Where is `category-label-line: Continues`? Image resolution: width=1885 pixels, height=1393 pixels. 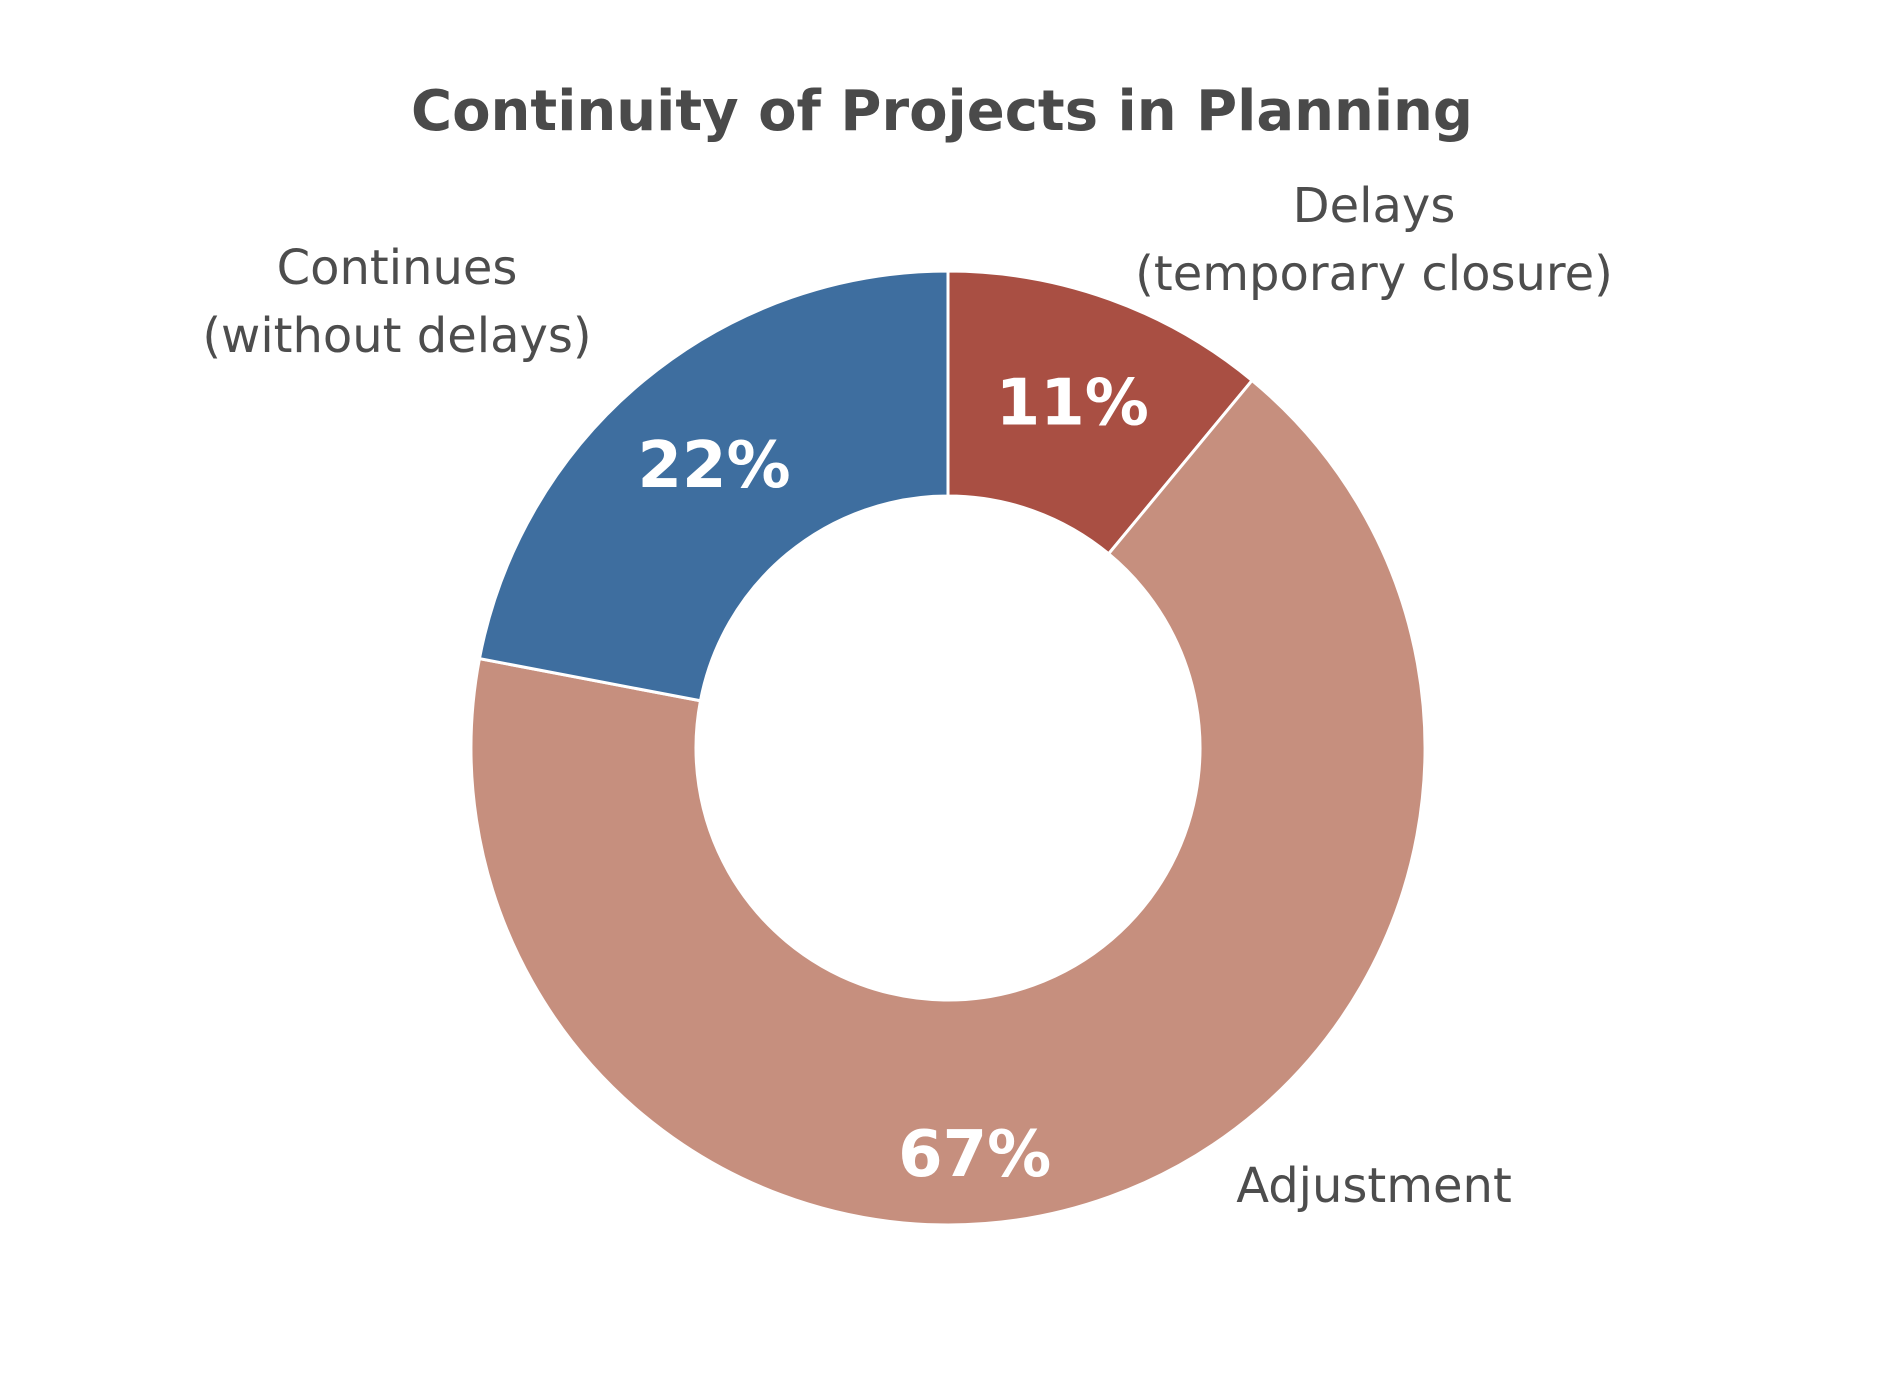
category-label-line: Continues is located at coordinates (397, 268).